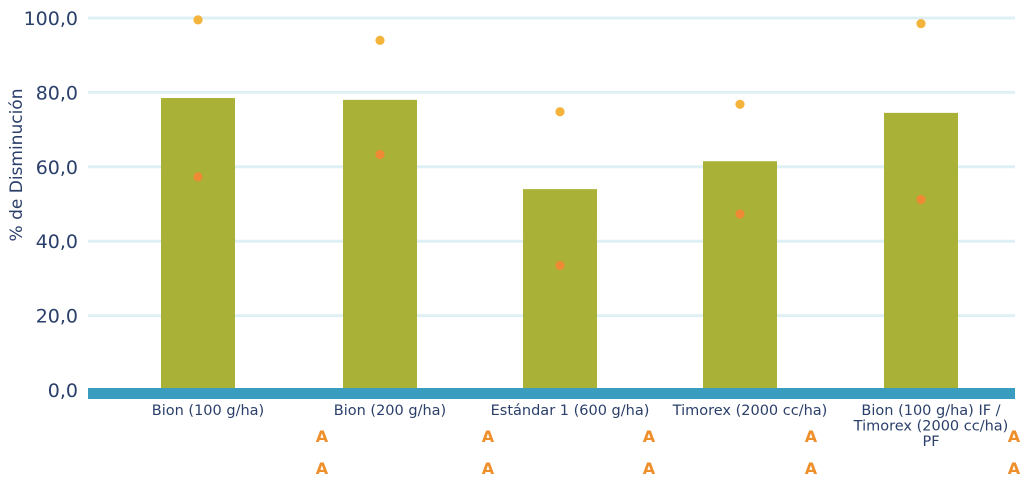 The width and height of the screenshot is (1030, 485). Describe the element at coordinates (17, 165) in the screenshot. I see `y-axis-label: % de Disminución` at that location.